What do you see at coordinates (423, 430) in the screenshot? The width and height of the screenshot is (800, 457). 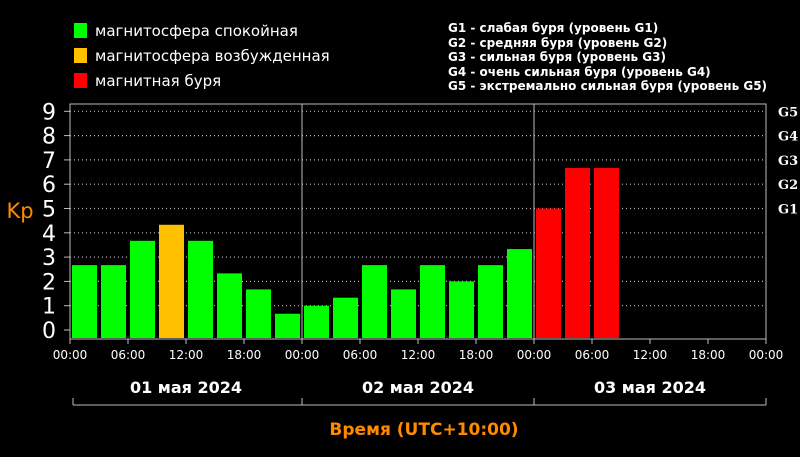 I see `x-axis-title: Время (UTC+10:00)` at bounding box center [423, 430].